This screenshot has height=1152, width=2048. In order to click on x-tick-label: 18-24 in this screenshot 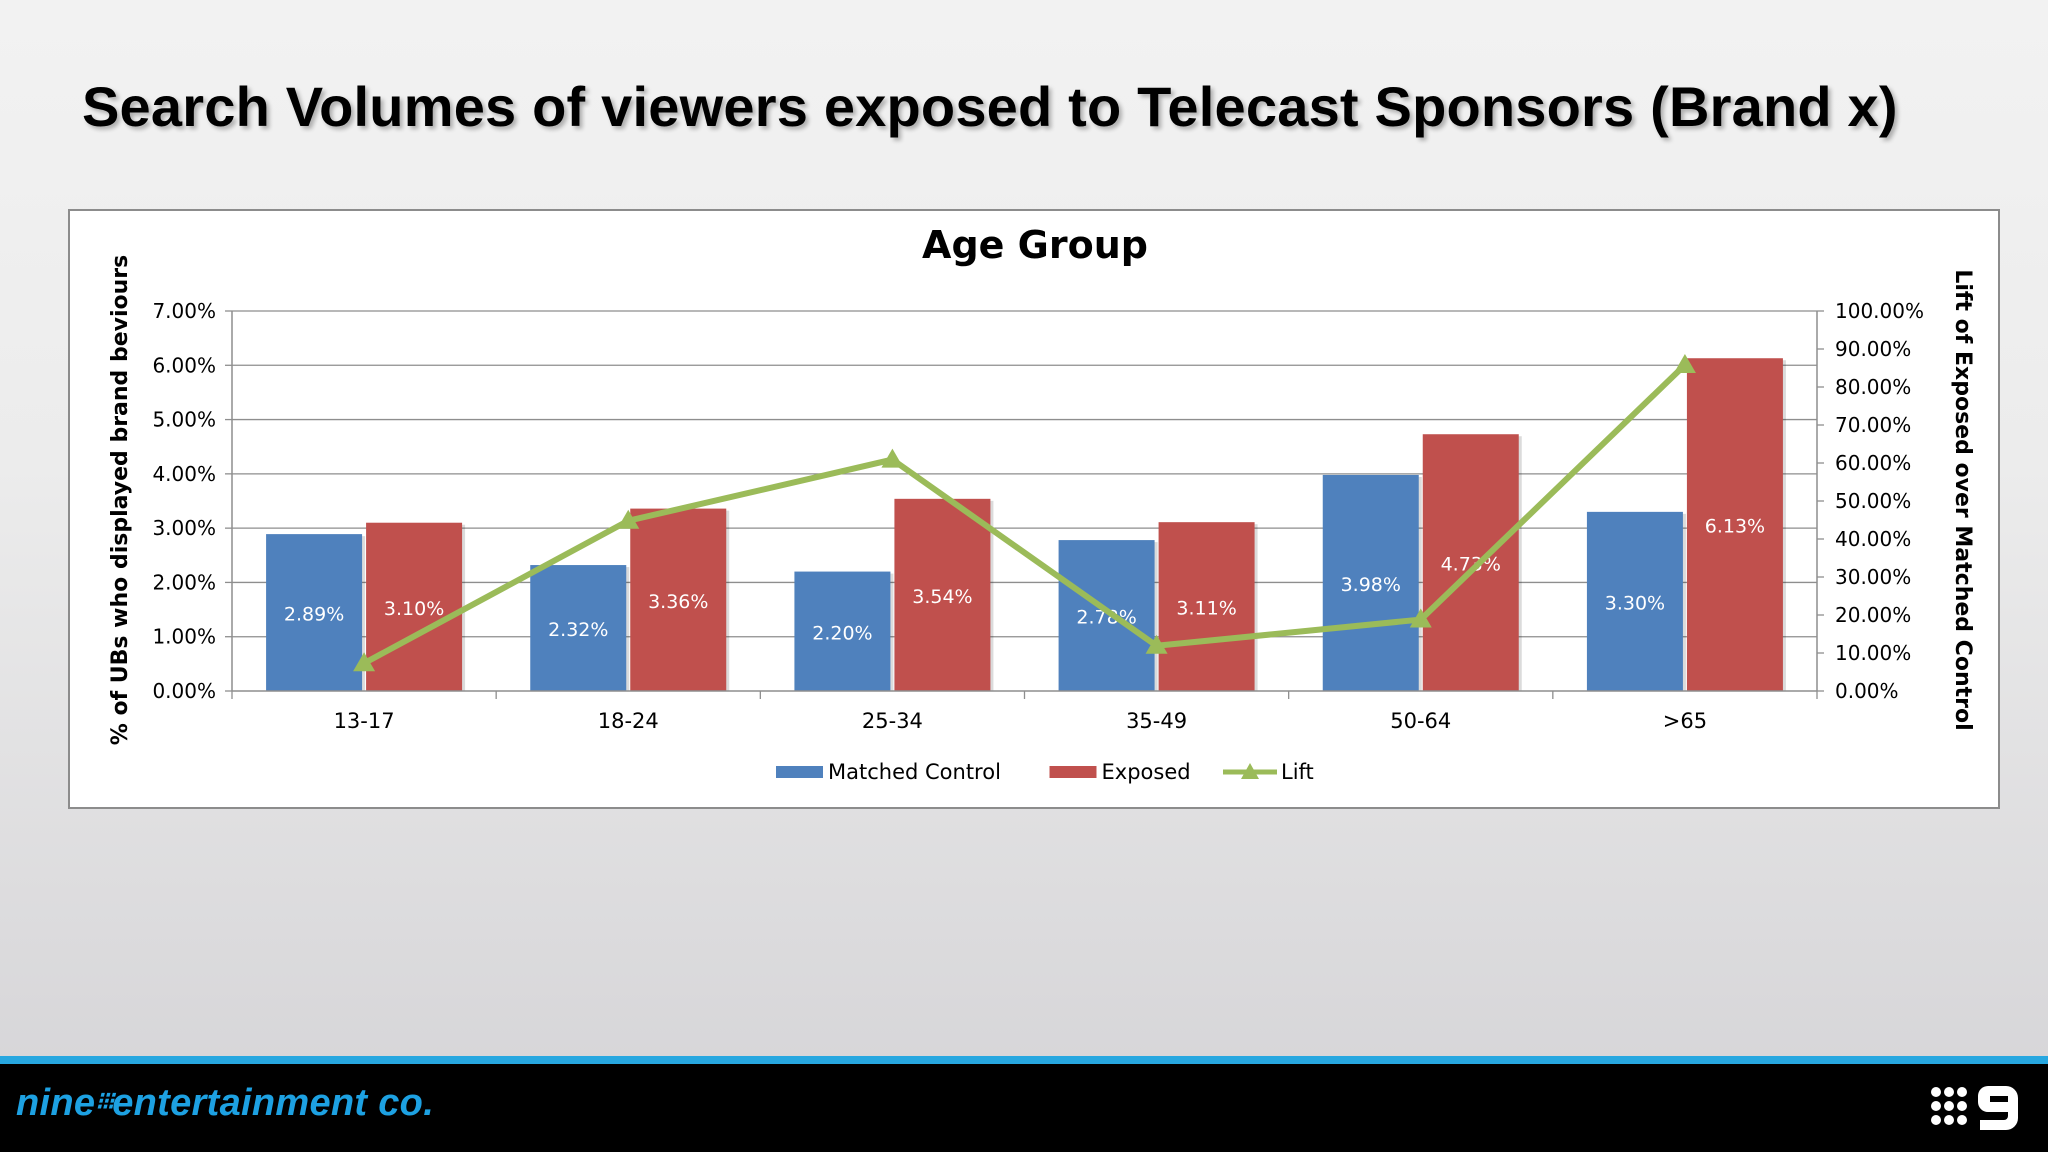, I will do `click(628, 721)`.